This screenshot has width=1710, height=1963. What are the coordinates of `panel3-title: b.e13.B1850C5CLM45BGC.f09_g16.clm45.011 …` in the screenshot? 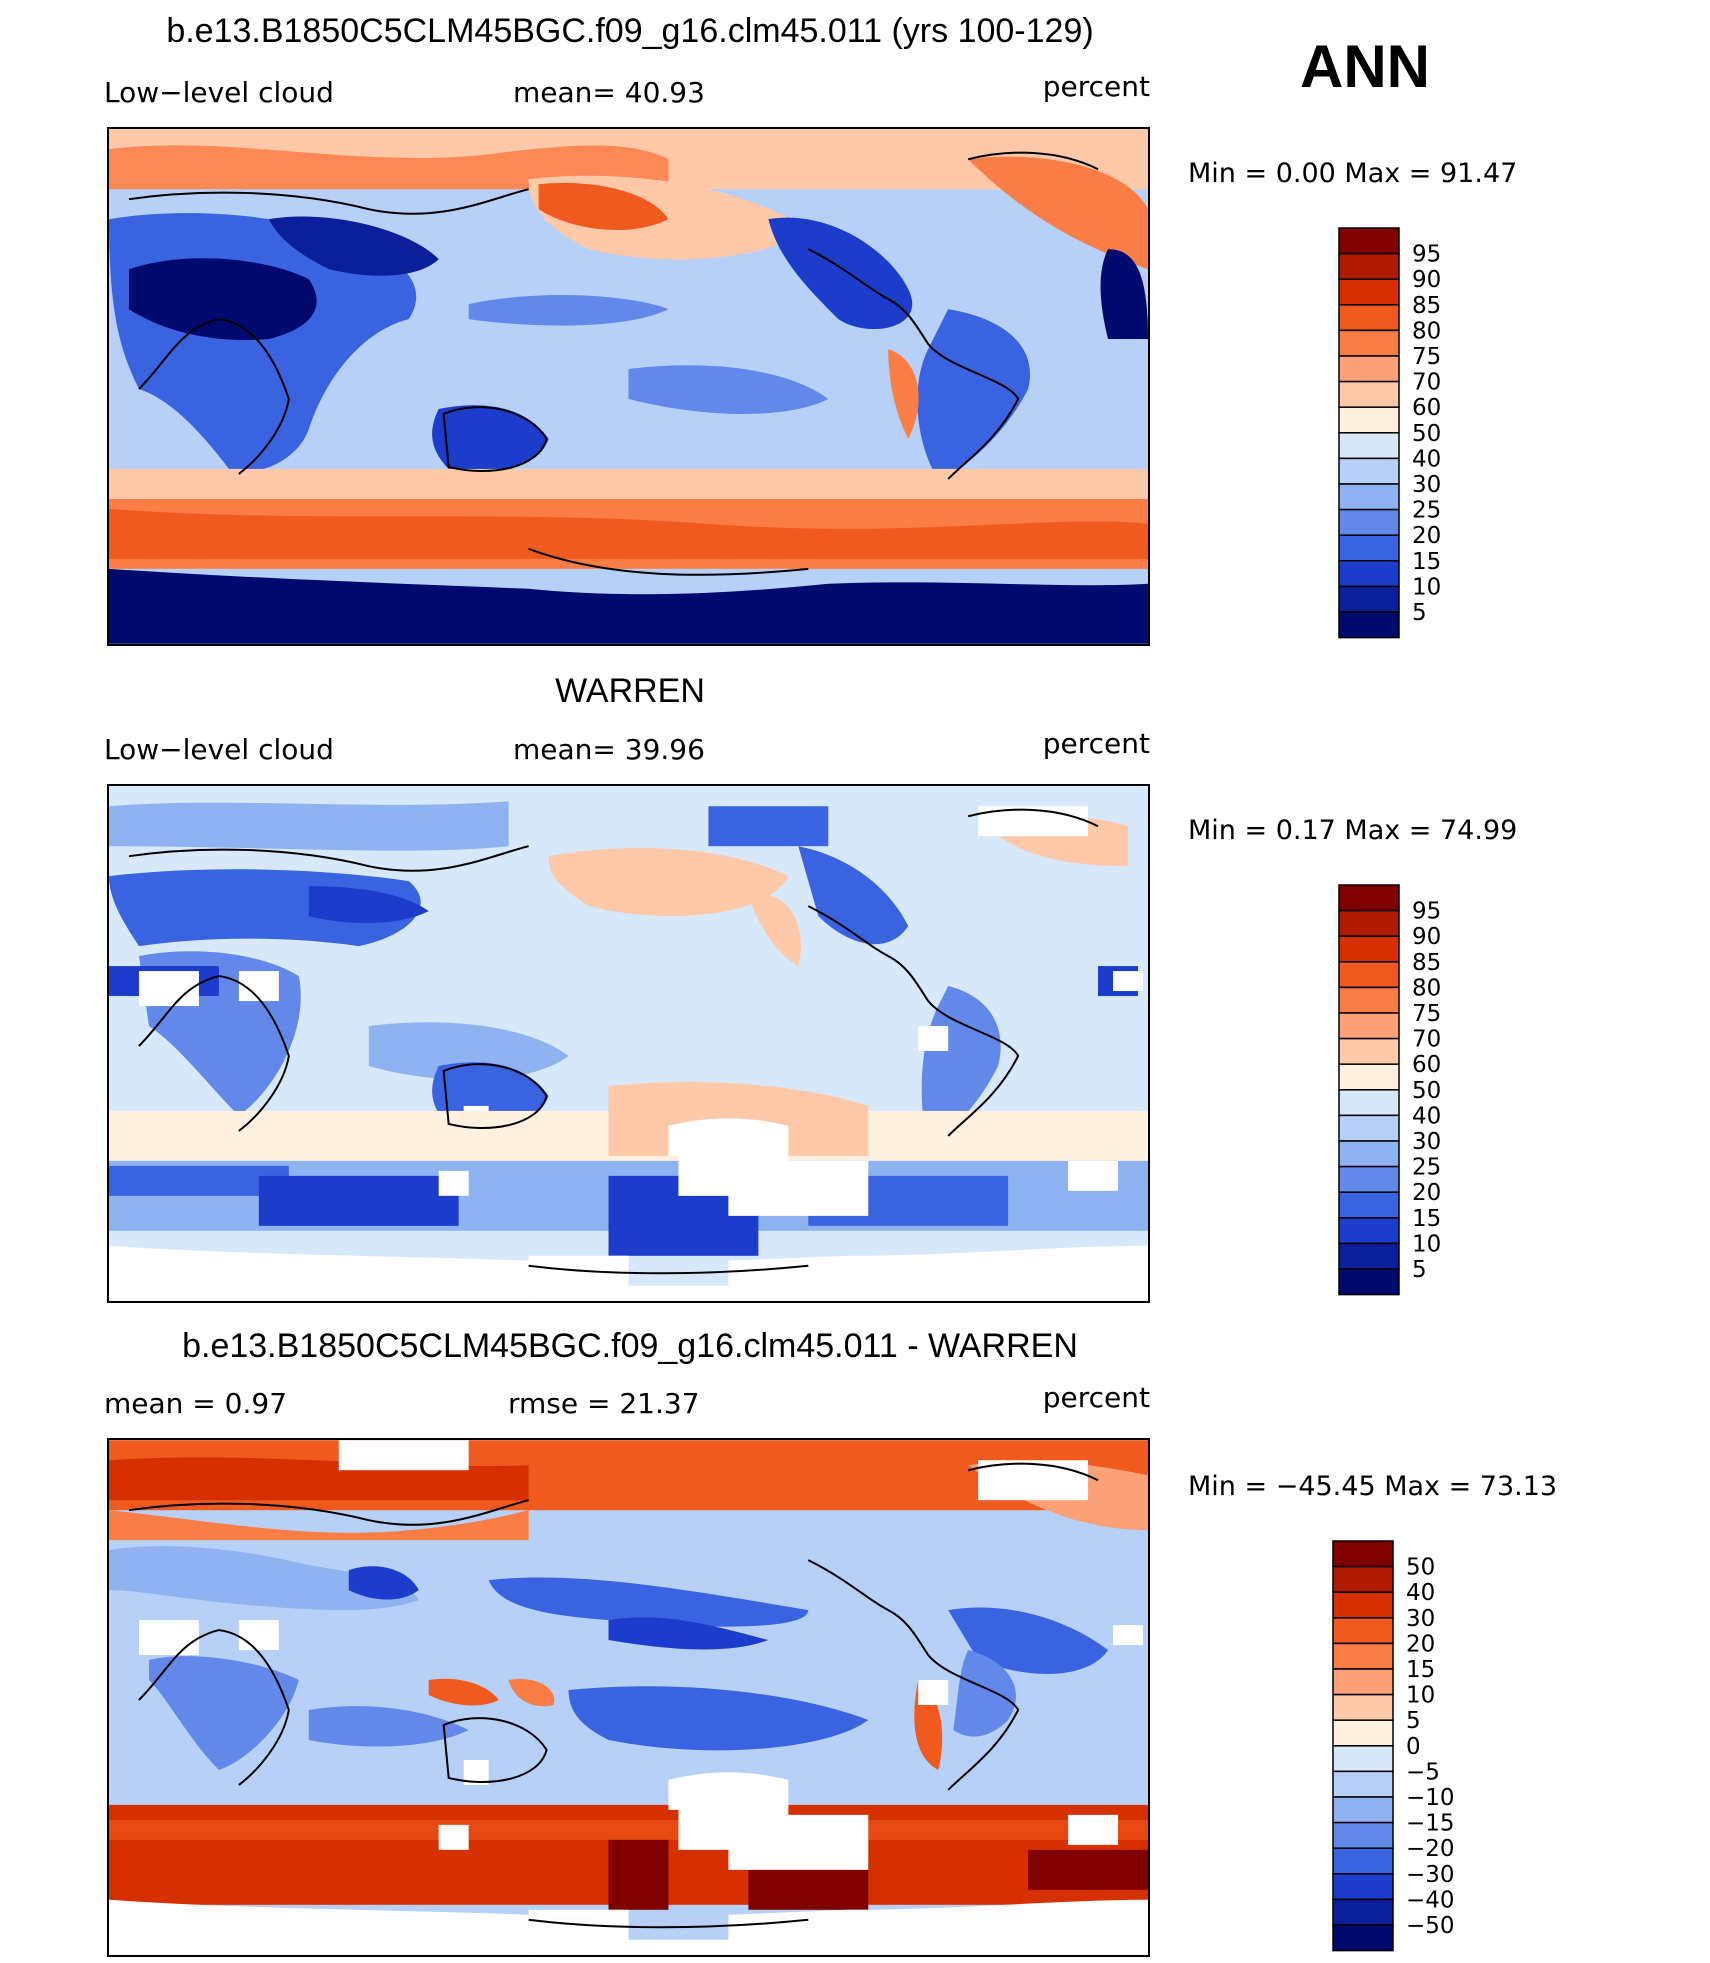 It's located at (630, 1346).